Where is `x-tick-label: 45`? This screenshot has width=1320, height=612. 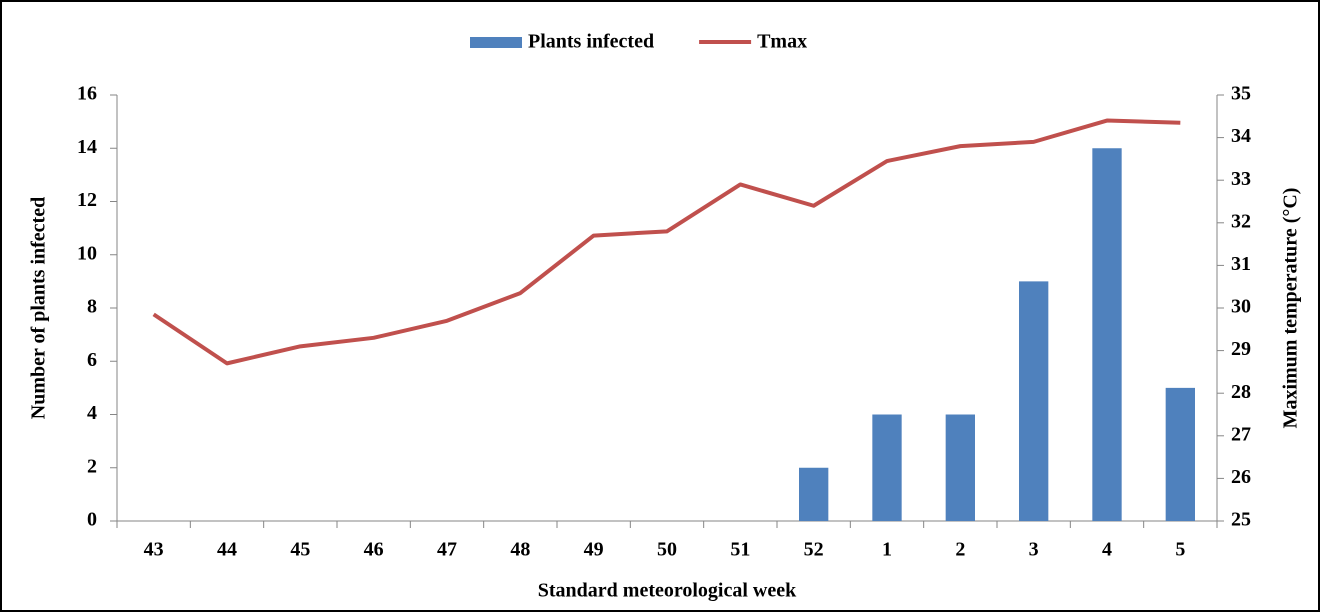 x-tick-label: 45 is located at coordinates (300, 550).